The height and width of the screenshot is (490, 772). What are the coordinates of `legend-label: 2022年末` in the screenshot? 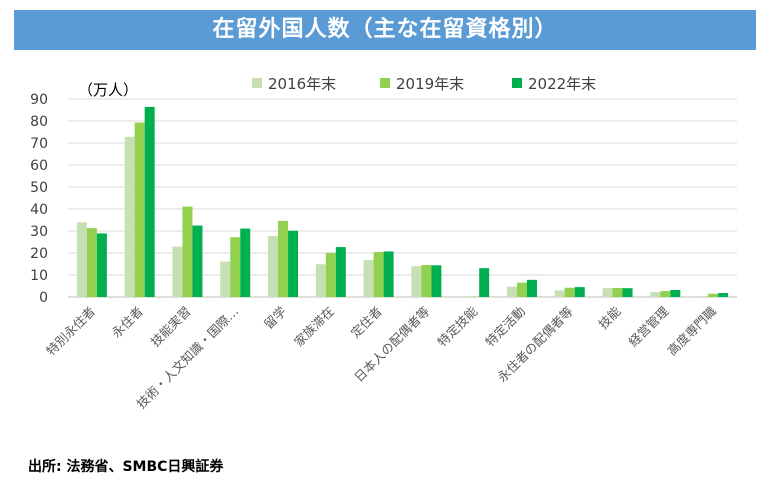 It's located at (562, 84).